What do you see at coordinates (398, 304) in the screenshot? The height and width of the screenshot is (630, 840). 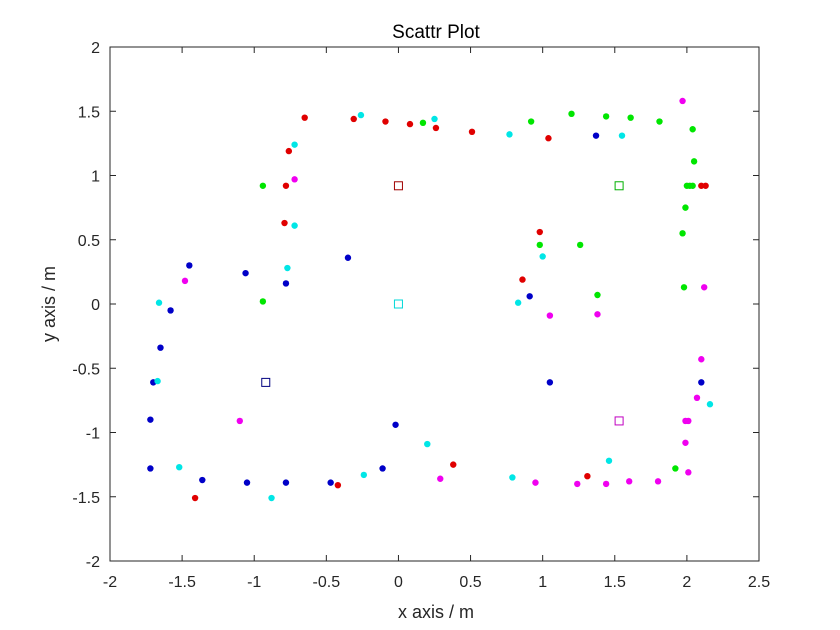 I see `square-marker-cyan` at bounding box center [398, 304].